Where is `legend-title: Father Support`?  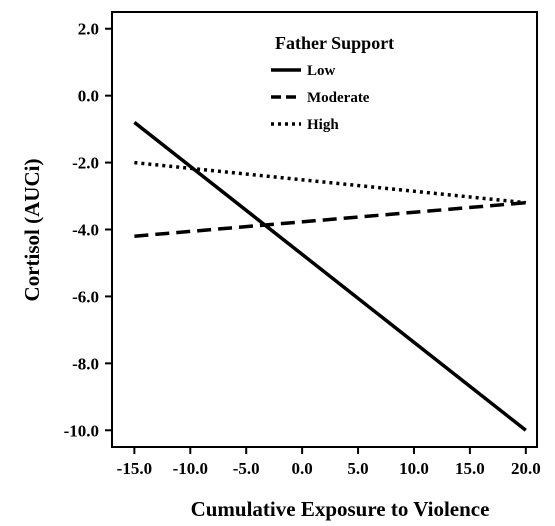
legend-title: Father Support is located at coordinates (334, 43).